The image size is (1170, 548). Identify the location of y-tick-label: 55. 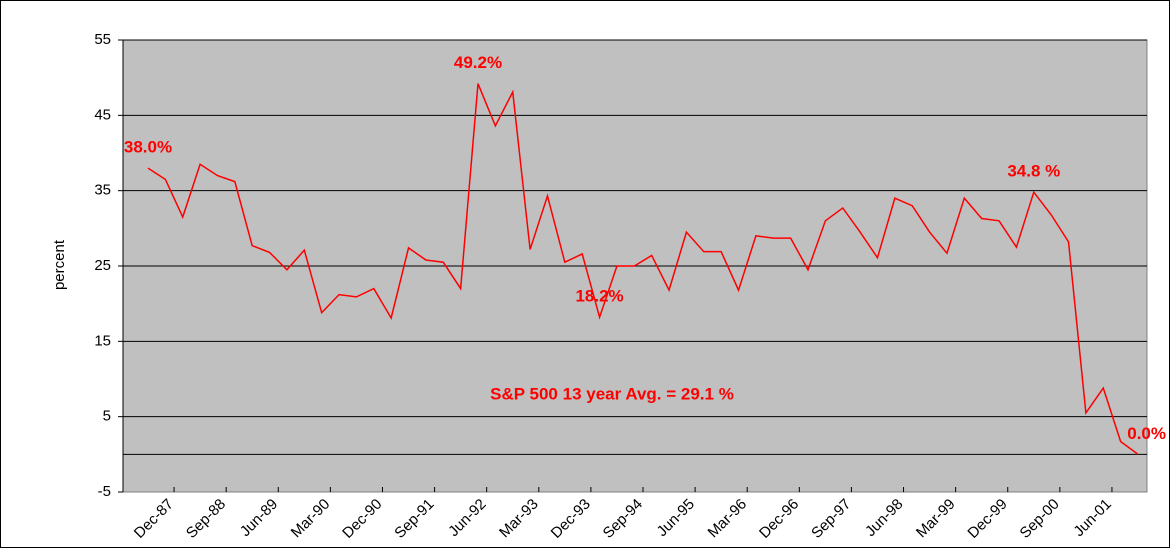
(102, 39).